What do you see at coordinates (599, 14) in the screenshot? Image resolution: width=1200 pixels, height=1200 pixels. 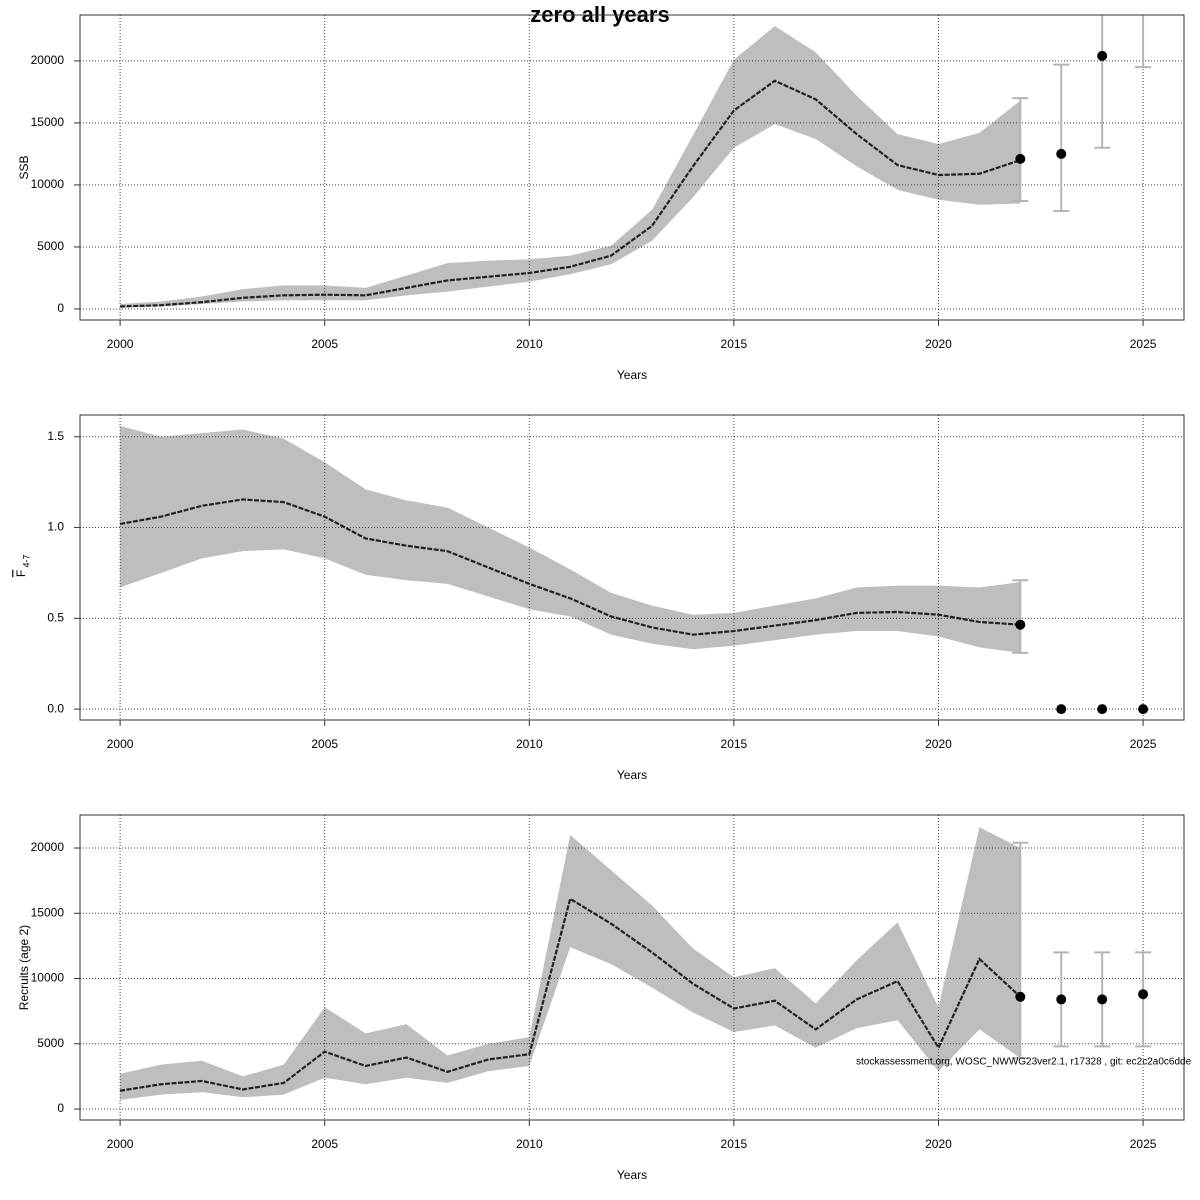 I see `chart-title: zero all years` at bounding box center [599, 14].